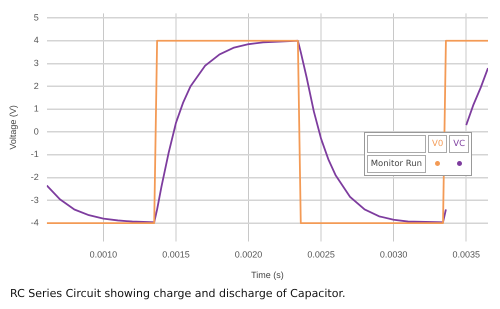  I want to click on y-tick-label: -3, so click(34, 199).